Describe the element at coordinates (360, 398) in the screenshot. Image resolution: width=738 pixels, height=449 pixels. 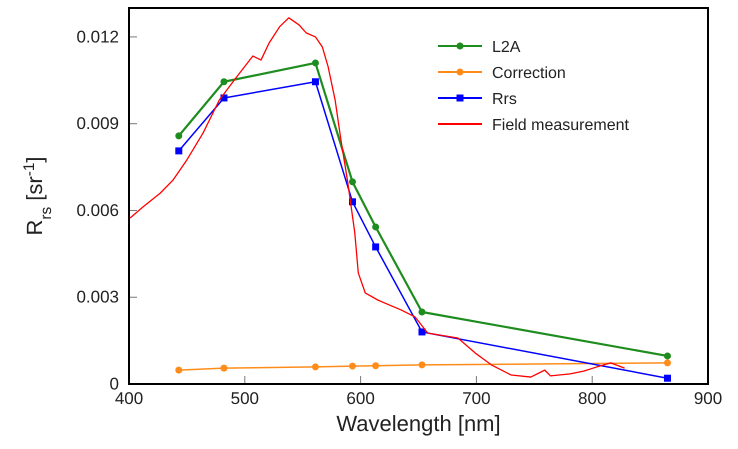
I see `x-tick-label: 600` at that location.